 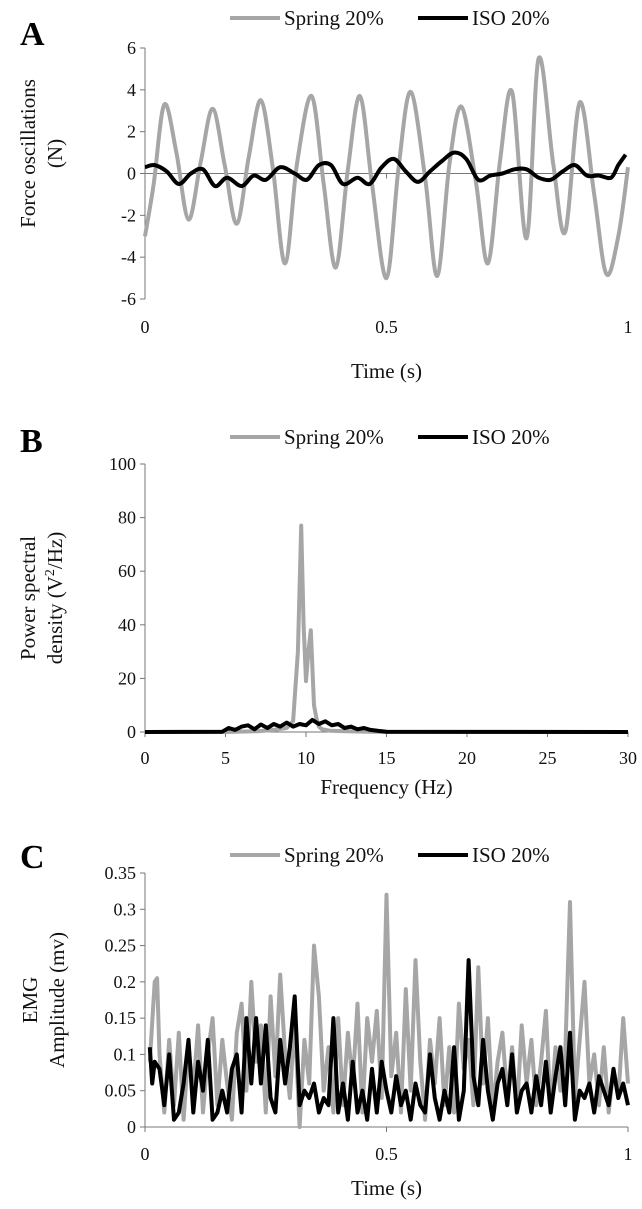 What do you see at coordinates (55, 153) in the screenshot?
I see `y-axis-label-line2: (N)` at bounding box center [55, 153].